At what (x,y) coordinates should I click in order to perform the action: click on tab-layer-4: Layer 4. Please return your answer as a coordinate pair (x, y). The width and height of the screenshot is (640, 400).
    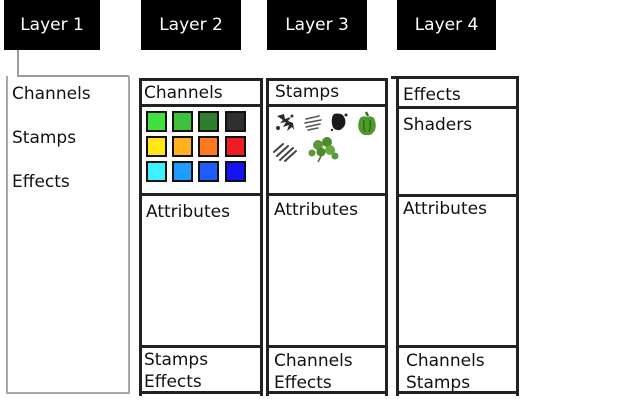
    Looking at the image, I should click on (446, 25).